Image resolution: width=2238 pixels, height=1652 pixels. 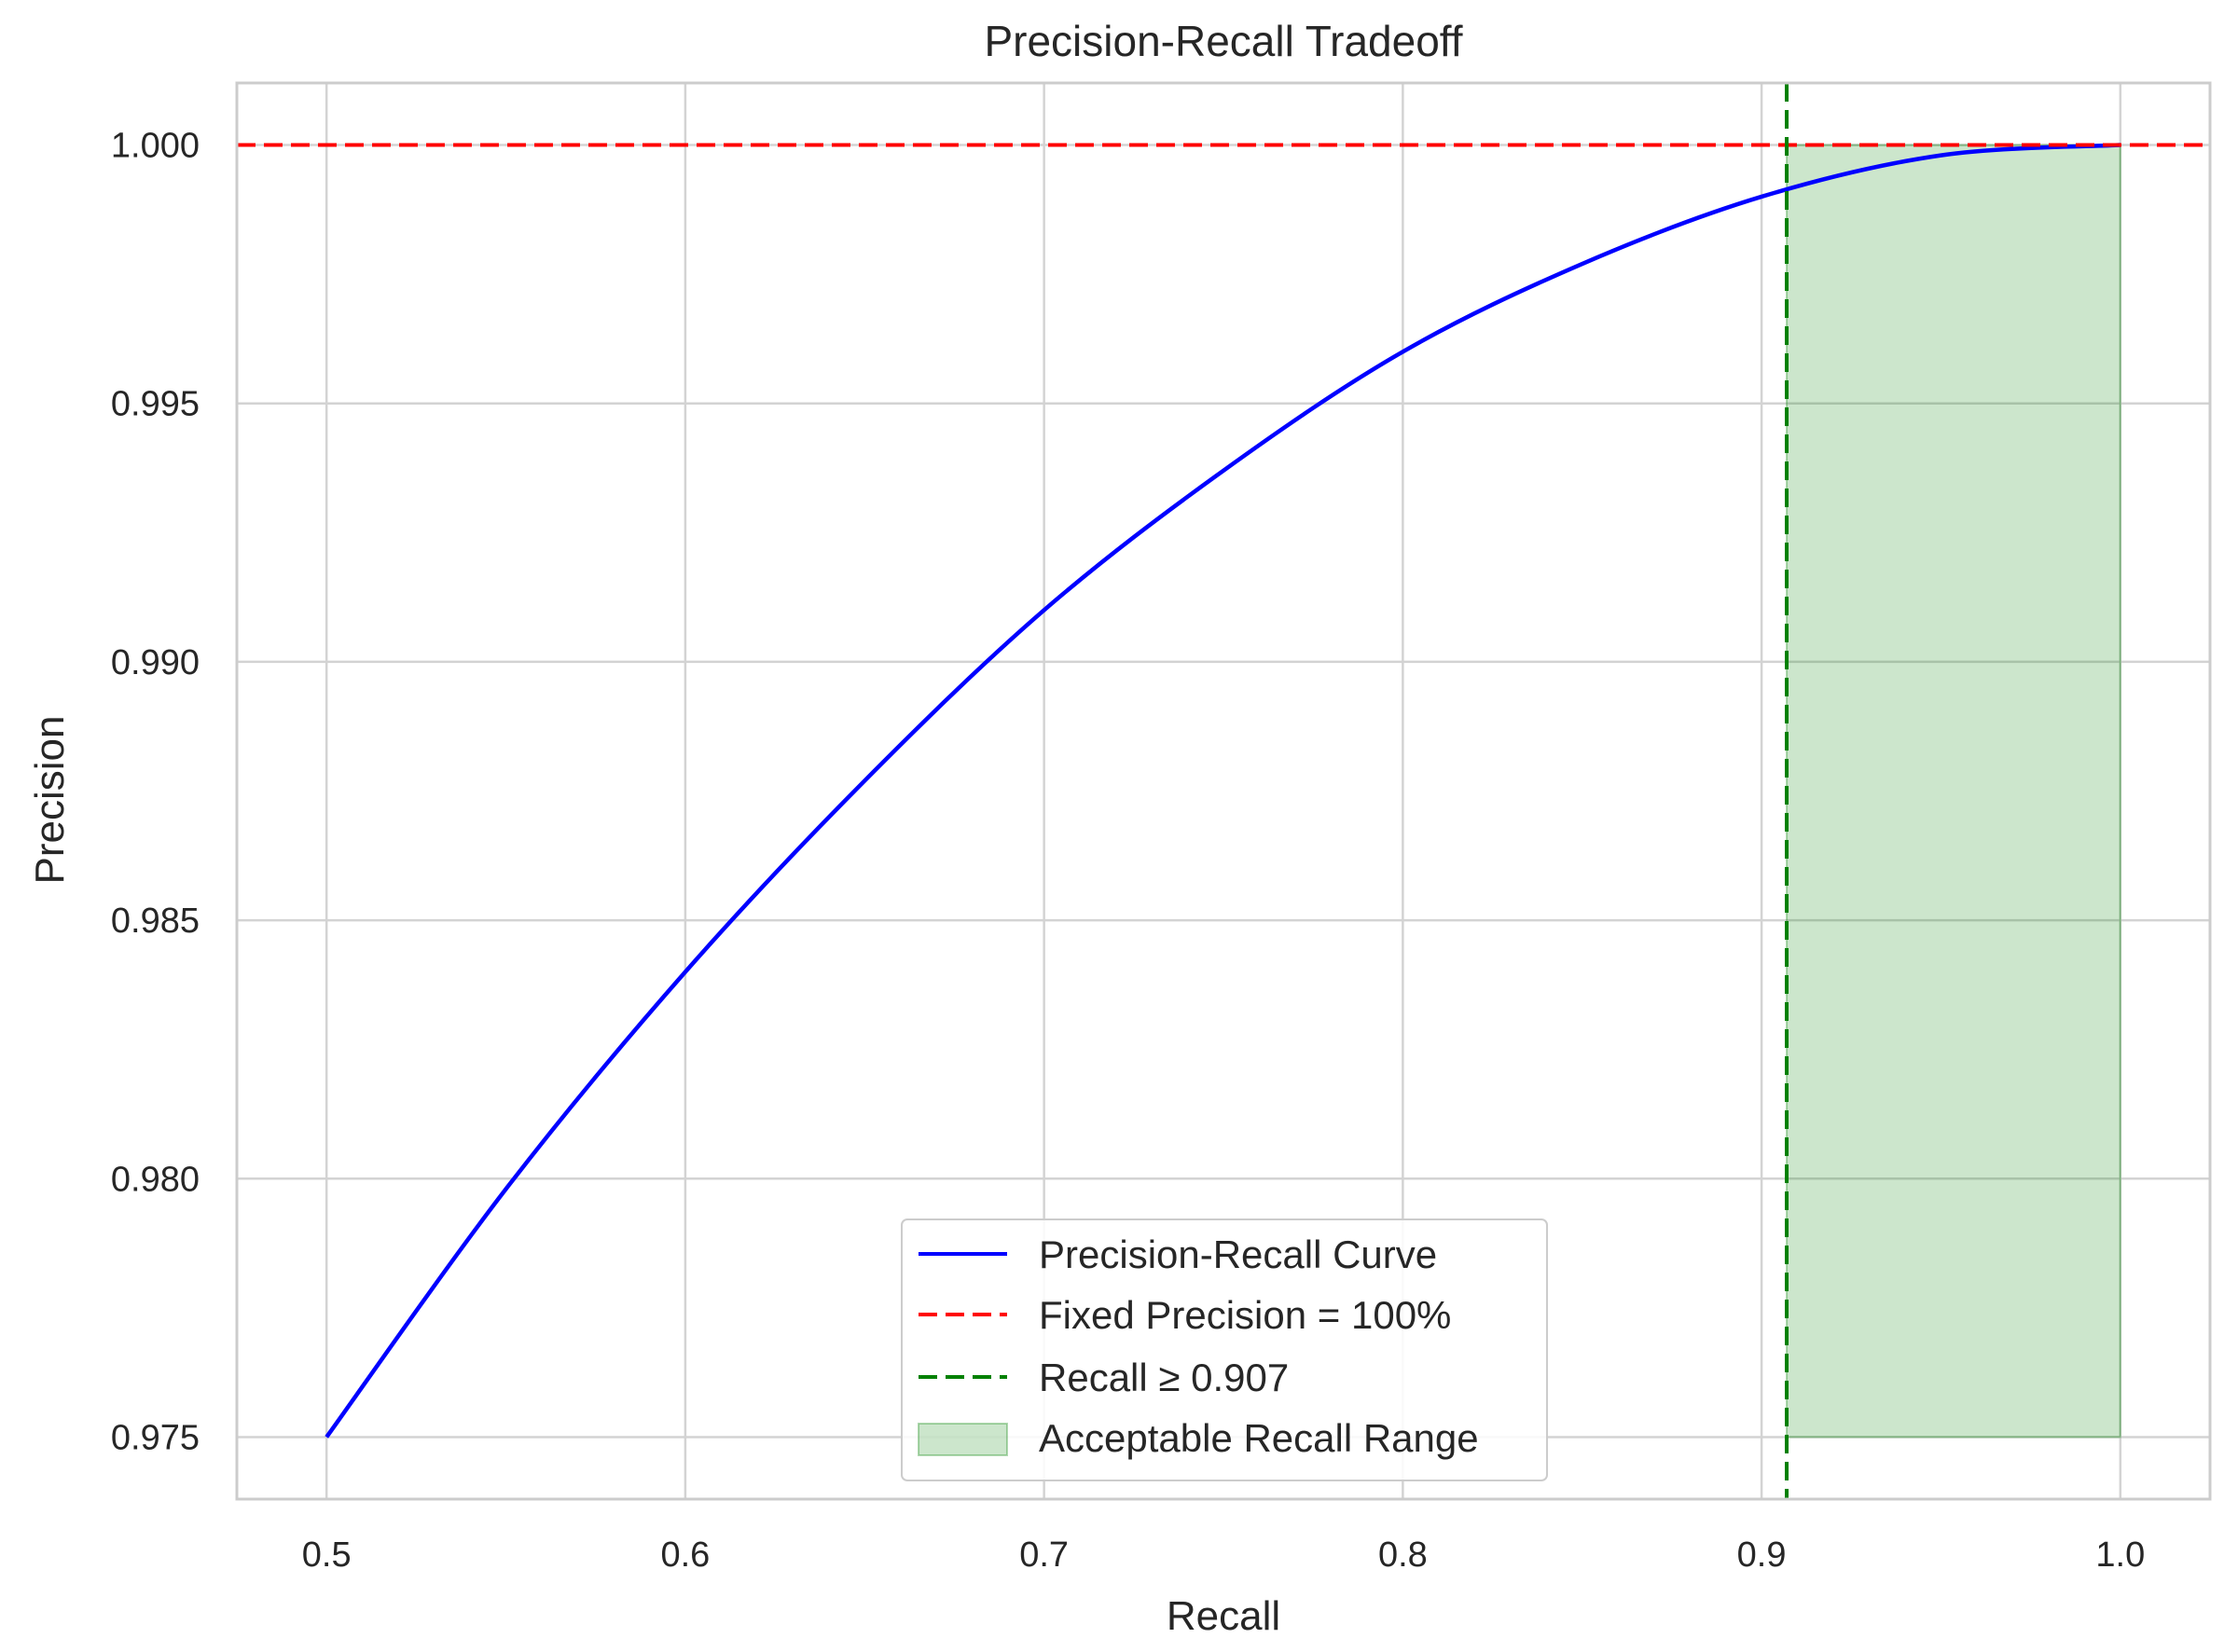 I want to click on y-tick-label: 1.000, so click(x=155, y=146).